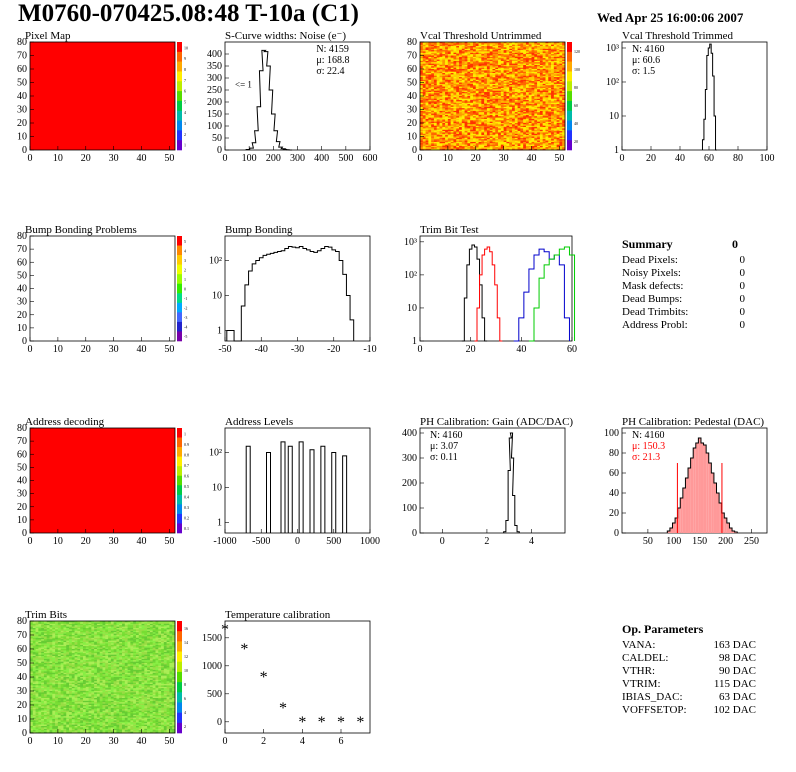  What do you see at coordinates (569, 66) in the screenshot?
I see `palette-segment` at bounding box center [569, 66].